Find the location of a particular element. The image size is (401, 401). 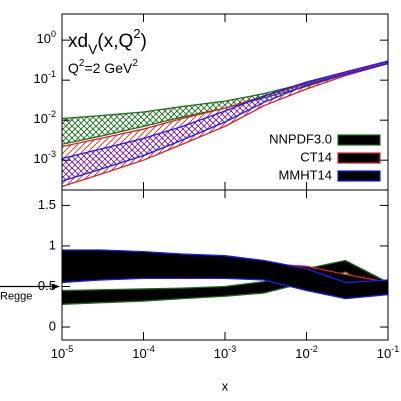

chart-title: xdV(x,Q2) is located at coordinates (107, 41).